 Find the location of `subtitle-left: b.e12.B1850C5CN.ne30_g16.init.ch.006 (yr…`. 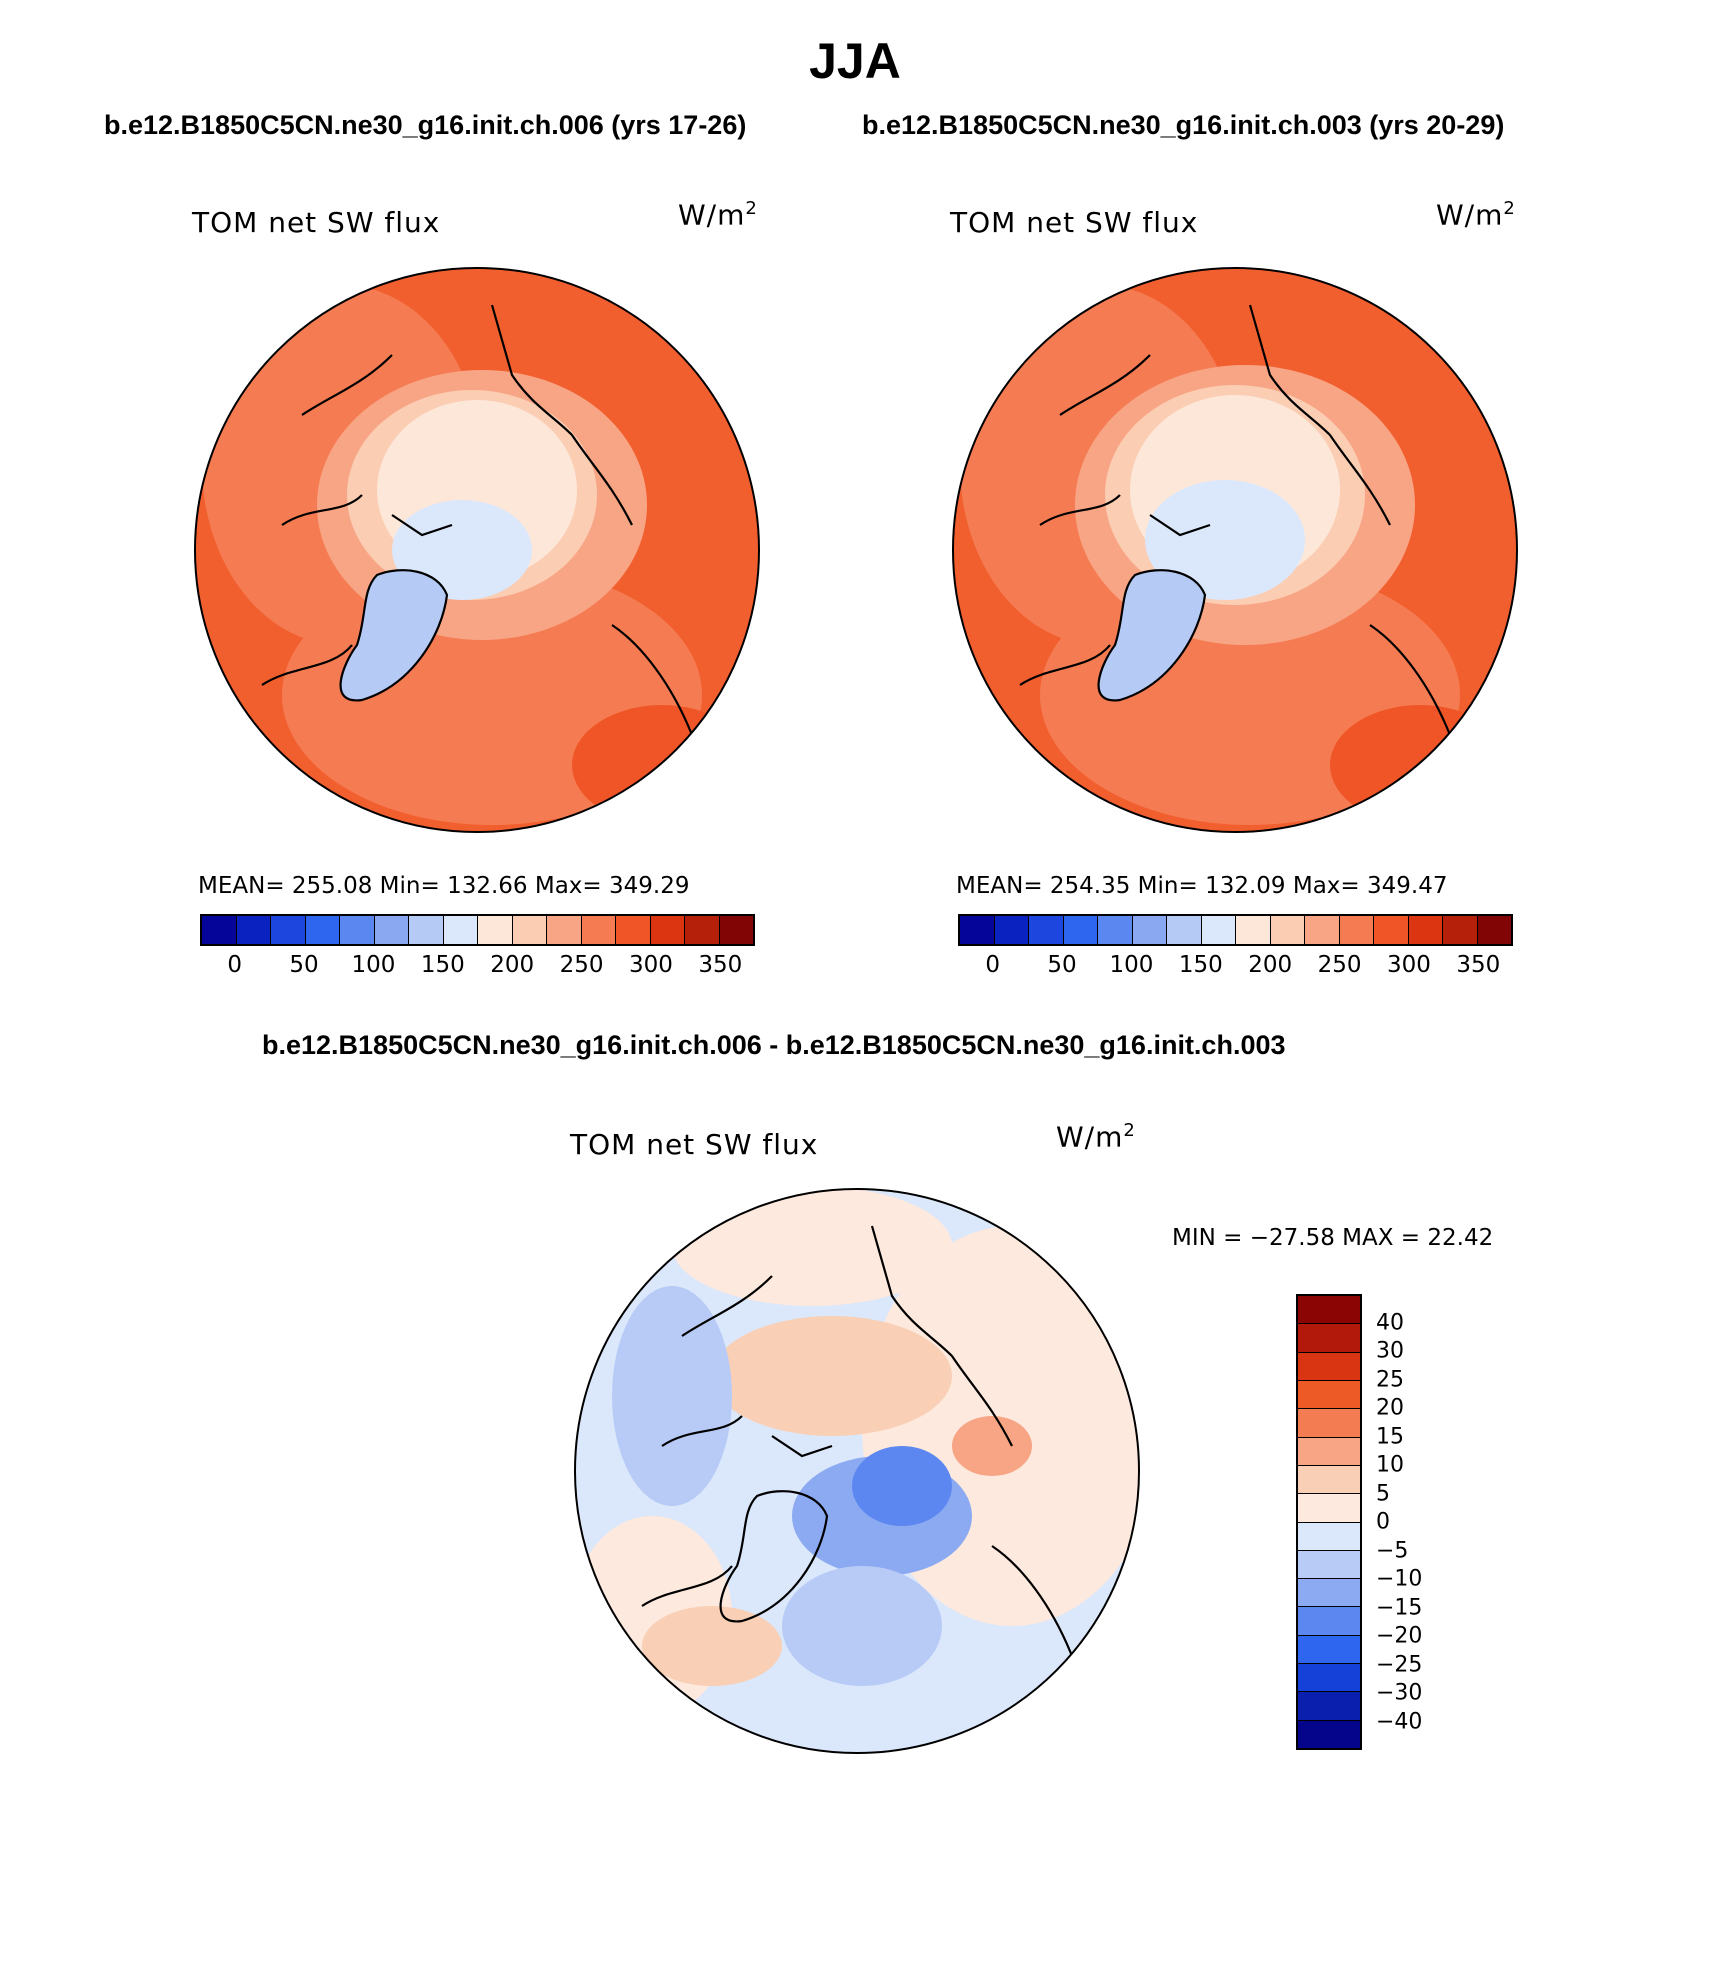

subtitle-left: b.e12.B1850C5CN.ne30_g16.init.ch.006 (yr… is located at coordinates (425, 125).